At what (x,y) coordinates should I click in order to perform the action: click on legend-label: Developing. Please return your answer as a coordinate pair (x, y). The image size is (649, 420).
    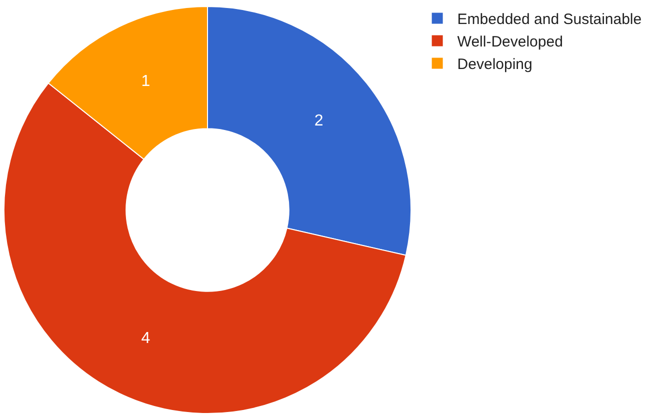
    Looking at the image, I should click on (494, 65).